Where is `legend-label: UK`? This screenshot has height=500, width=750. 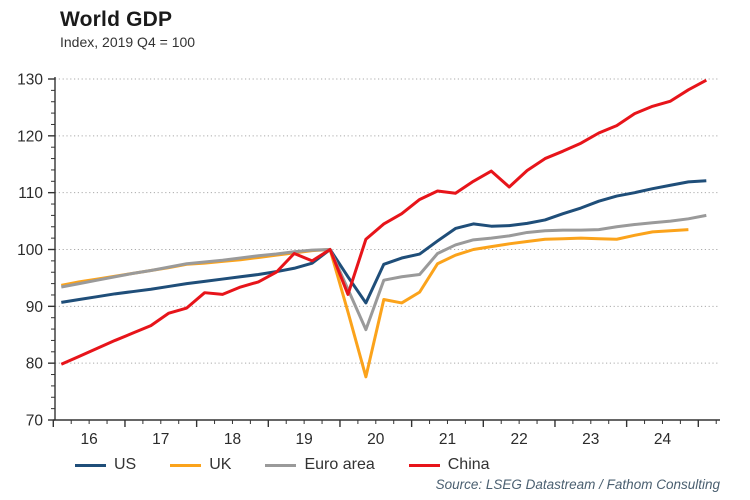
legend-label: UK is located at coordinates (220, 464).